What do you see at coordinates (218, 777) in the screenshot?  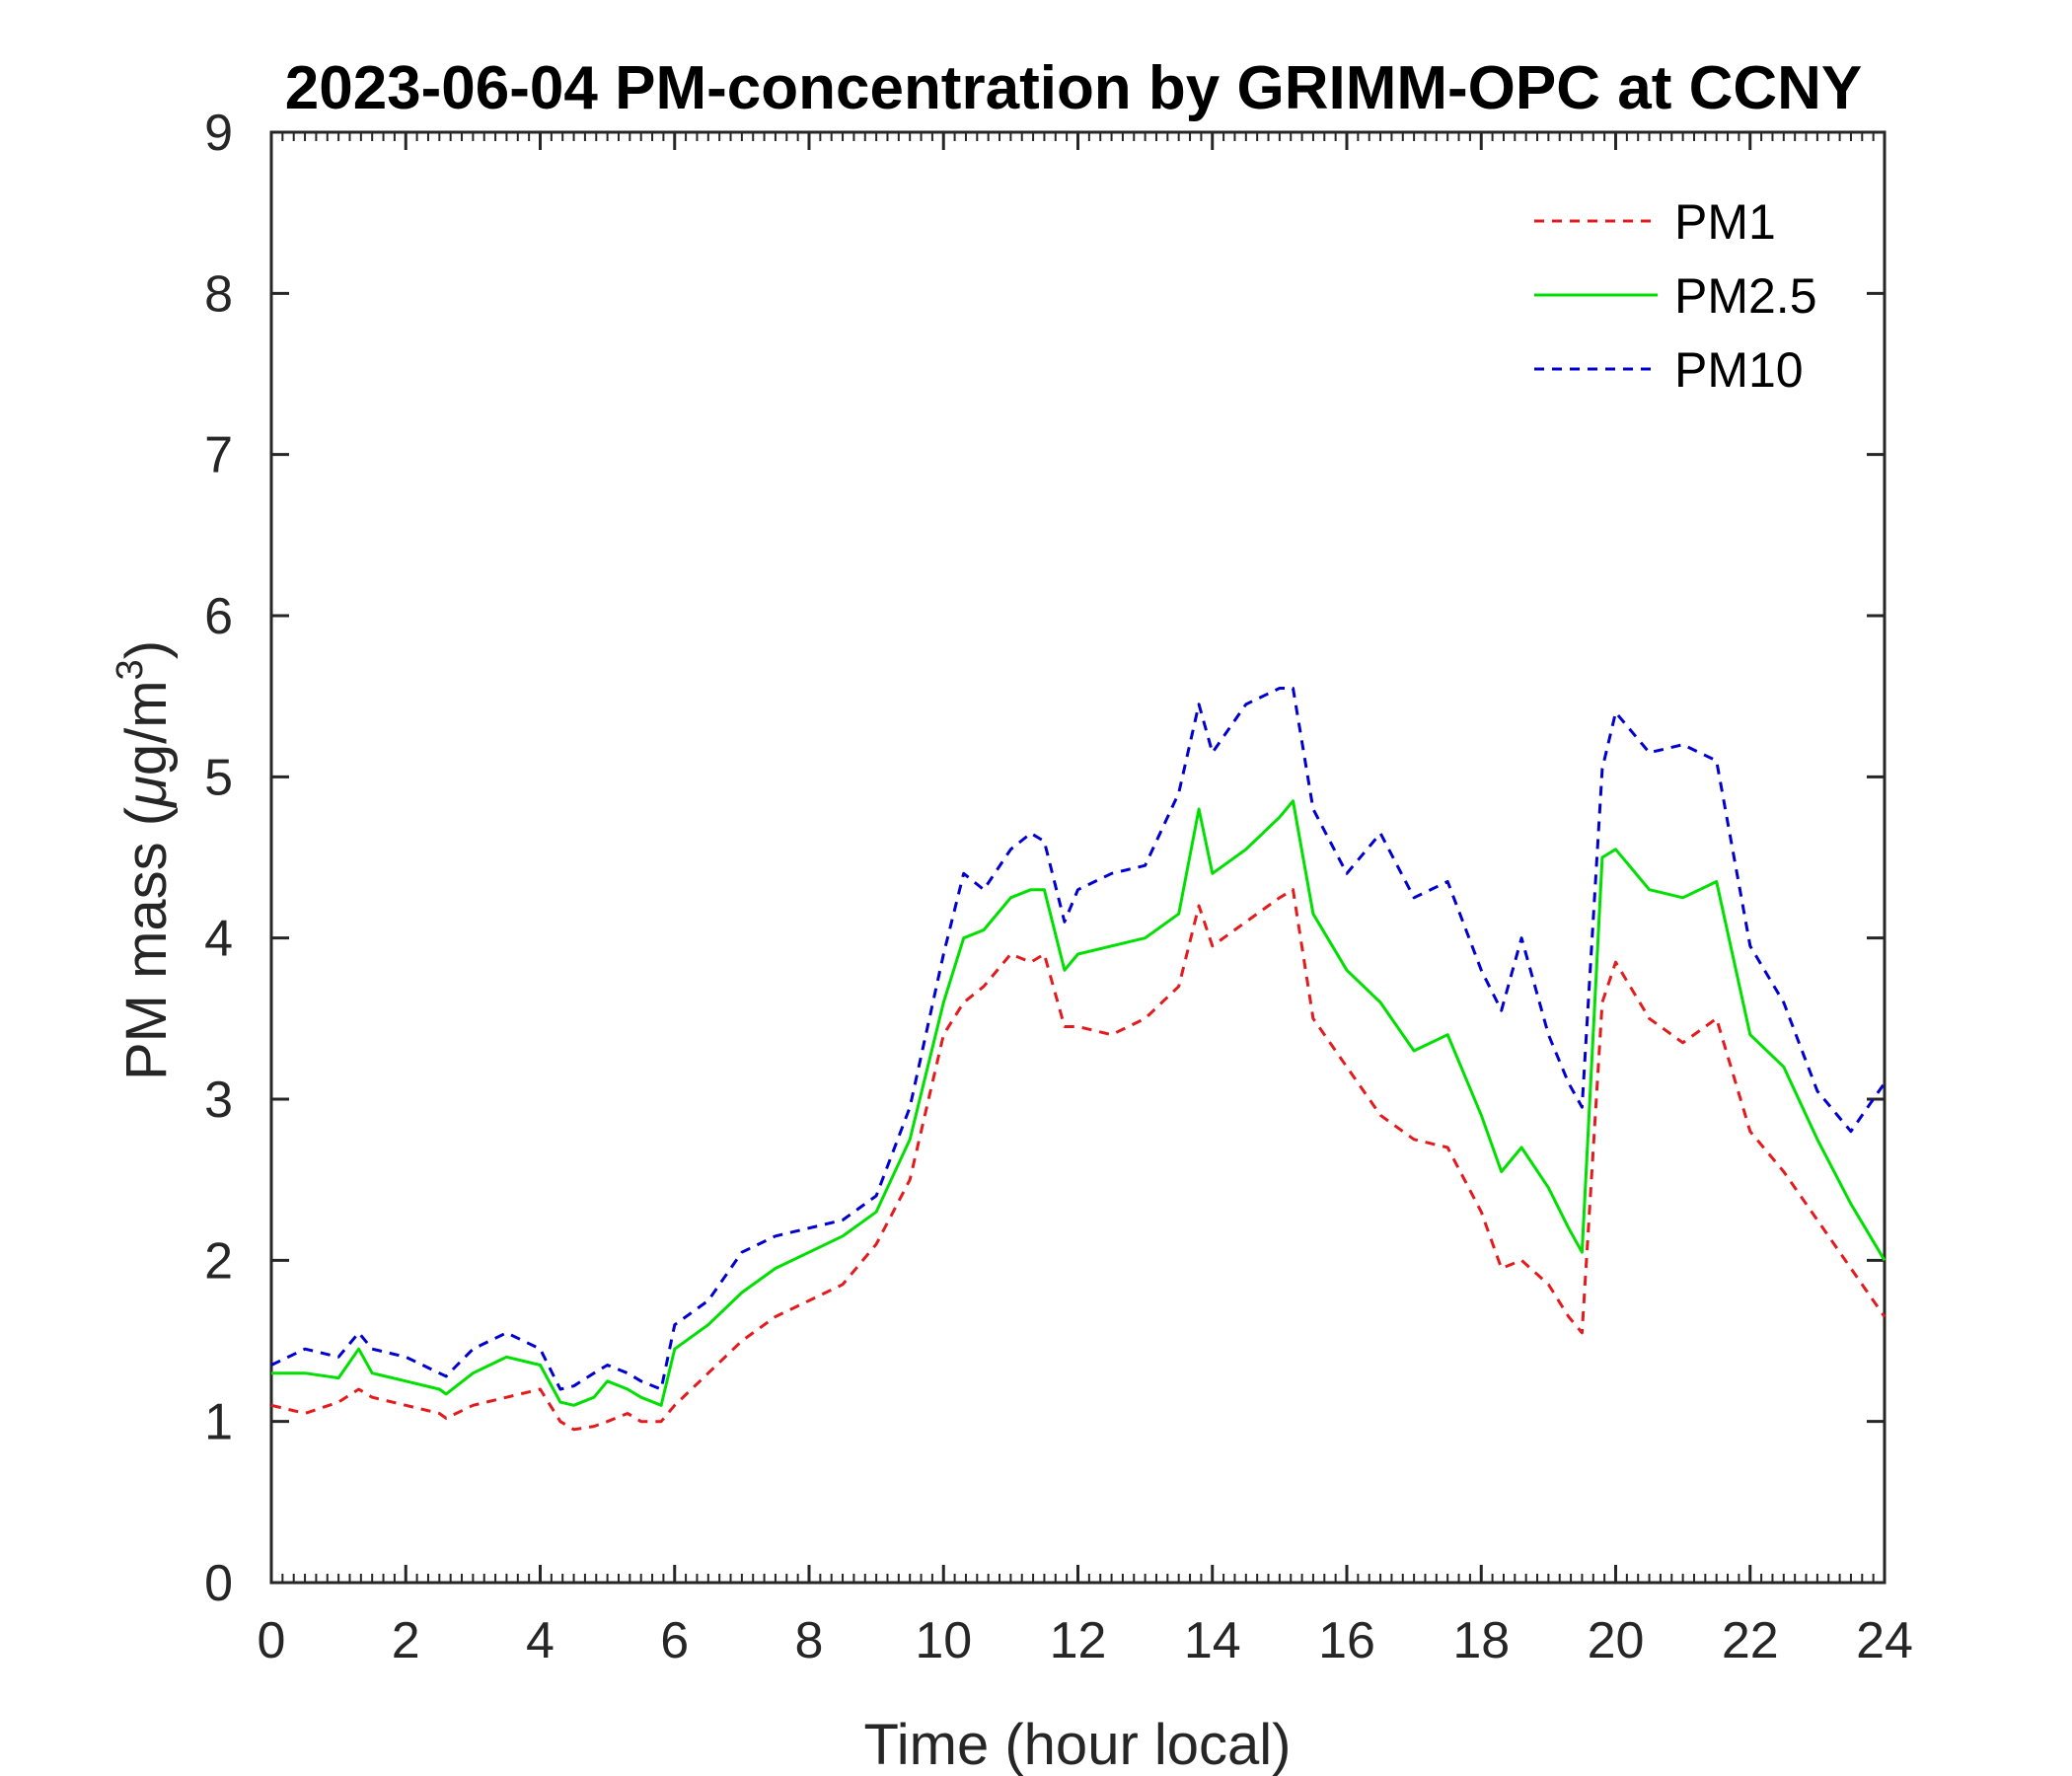 I see `y-tick-label: 5` at bounding box center [218, 777].